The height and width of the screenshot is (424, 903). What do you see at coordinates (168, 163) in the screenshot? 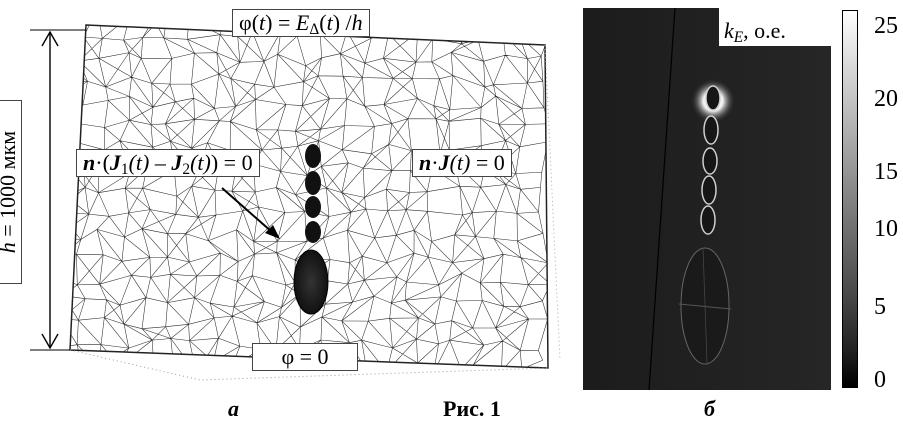
I see `interface-boundary-condition: n·(J1(t) – J2(t)) = 0` at bounding box center [168, 163].